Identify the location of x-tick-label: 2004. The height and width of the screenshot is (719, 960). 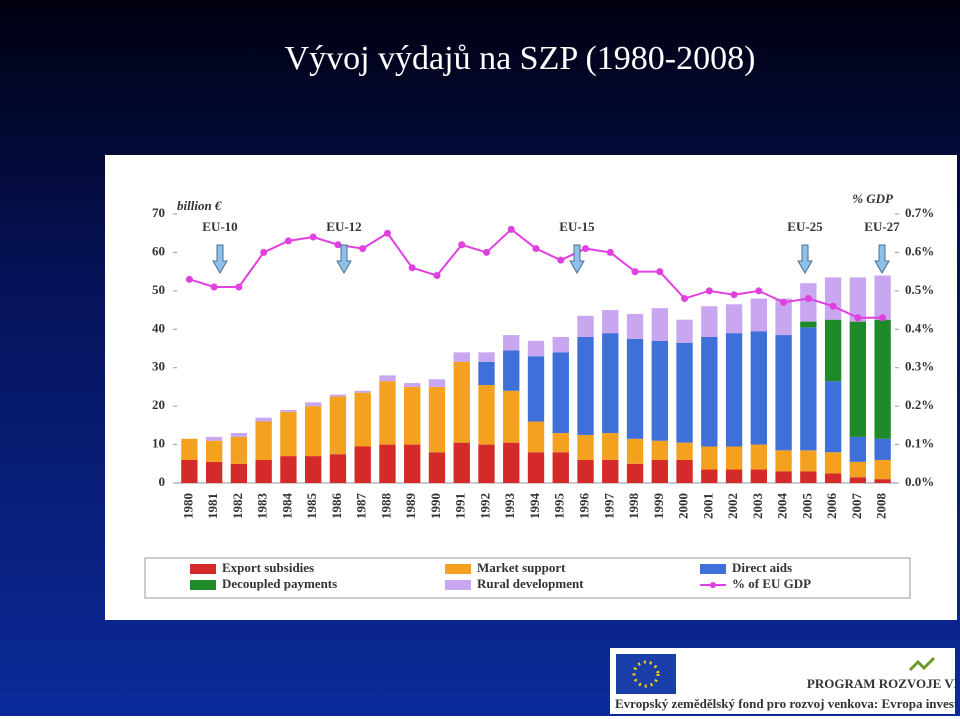
(782, 506).